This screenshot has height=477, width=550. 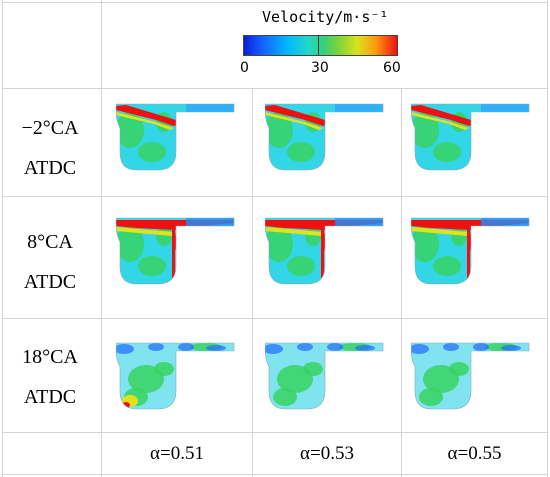 I want to click on column-label-1: α=0.51, so click(x=177, y=453).